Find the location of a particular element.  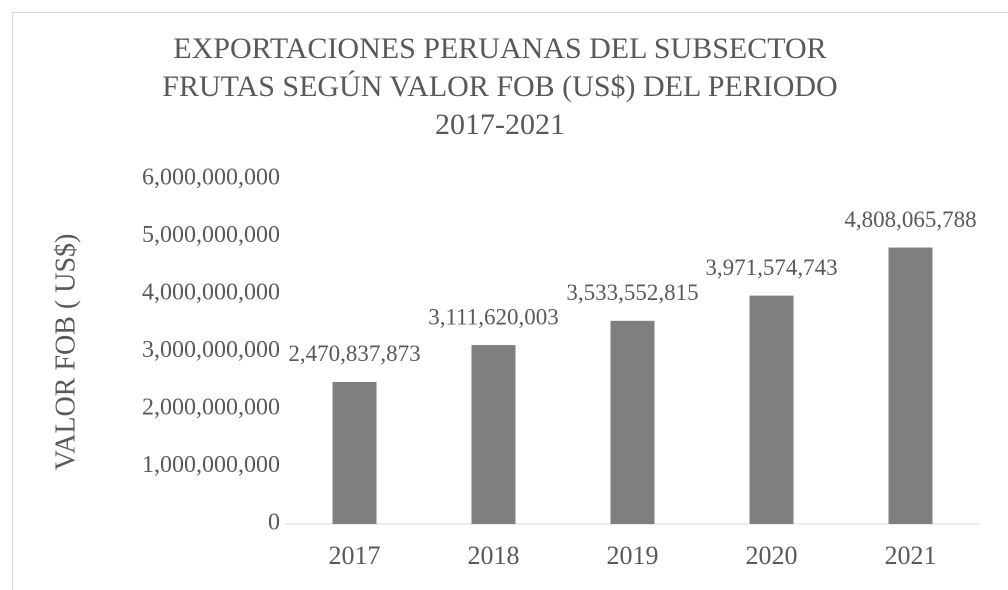

y-tick-label: 3,000,000,000 is located at coordinates (211, 350).